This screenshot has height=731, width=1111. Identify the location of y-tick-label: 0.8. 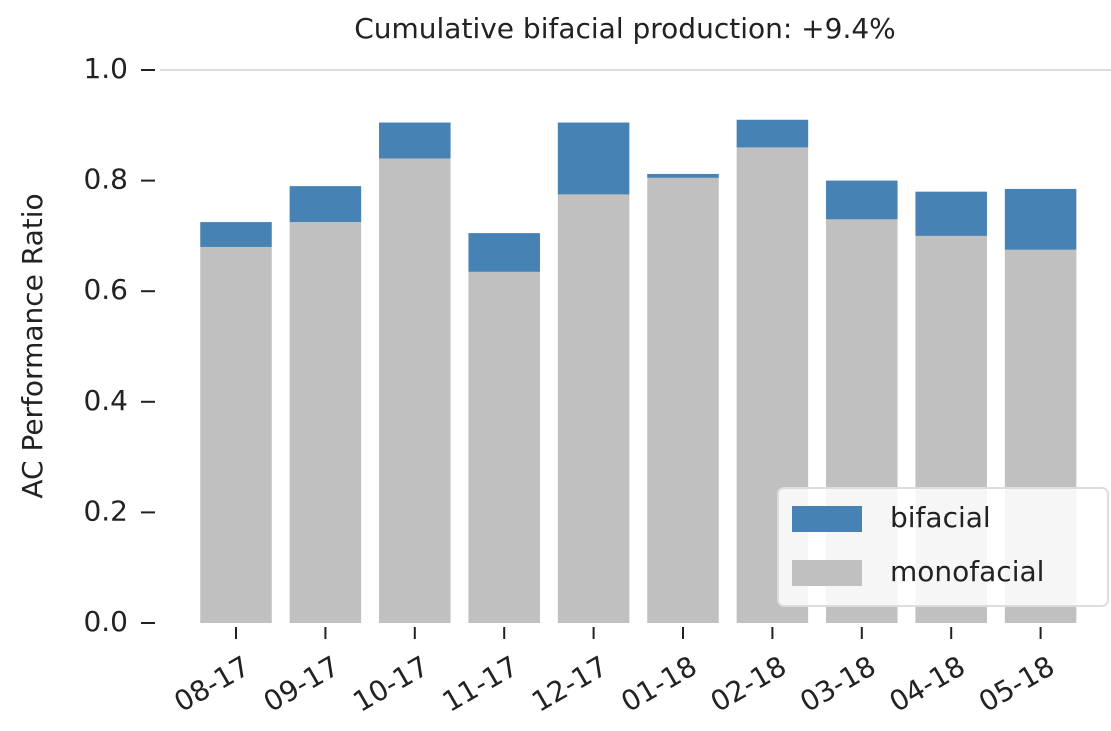
(105, 179).